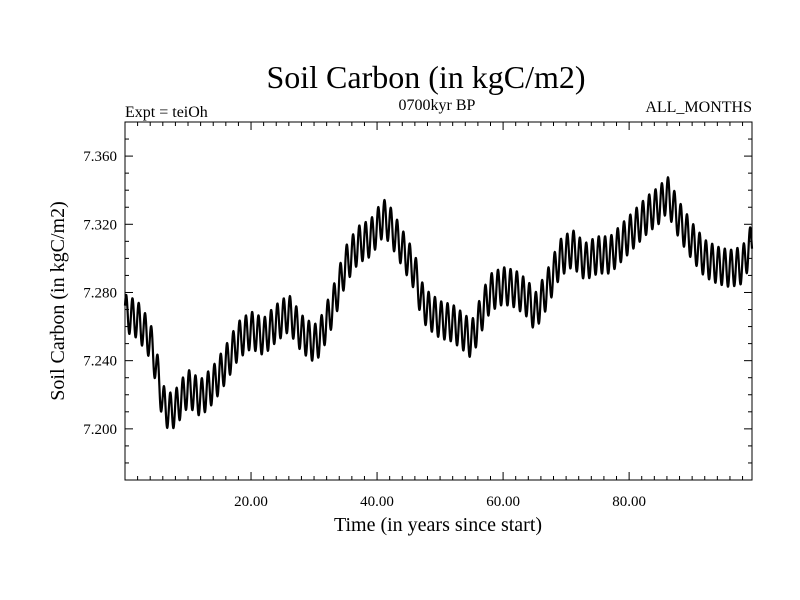 Image resolution: width=800 pixels, height=600 pixels. I want to click on y-tick-label: 7.280, so click(100, 293).